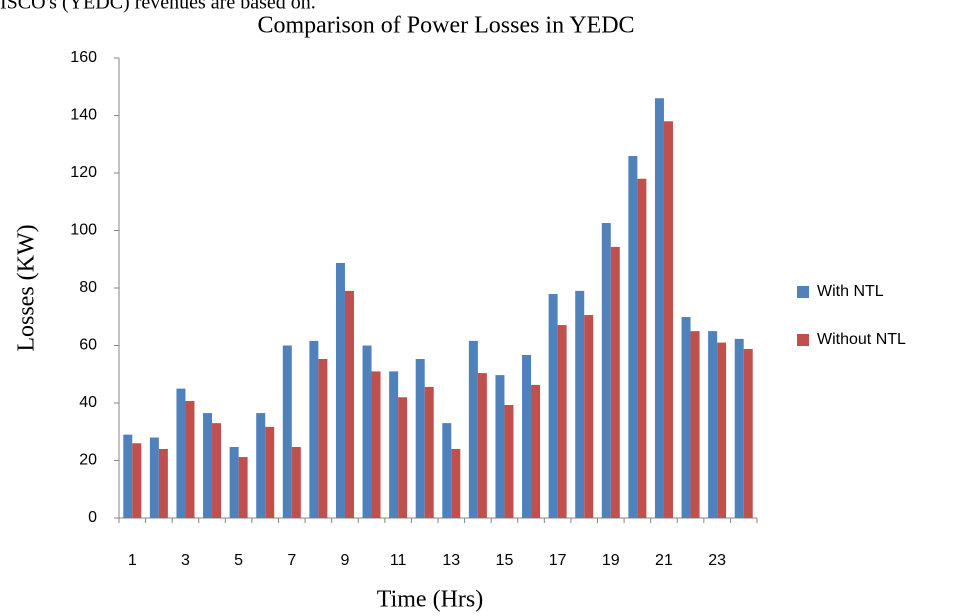 The width and height of the screenshot is (956, 616). What do you see at coordinates (83, 115) in the screenshot?
I see `y-tick-label: 140` at bounding box center [83, 115].